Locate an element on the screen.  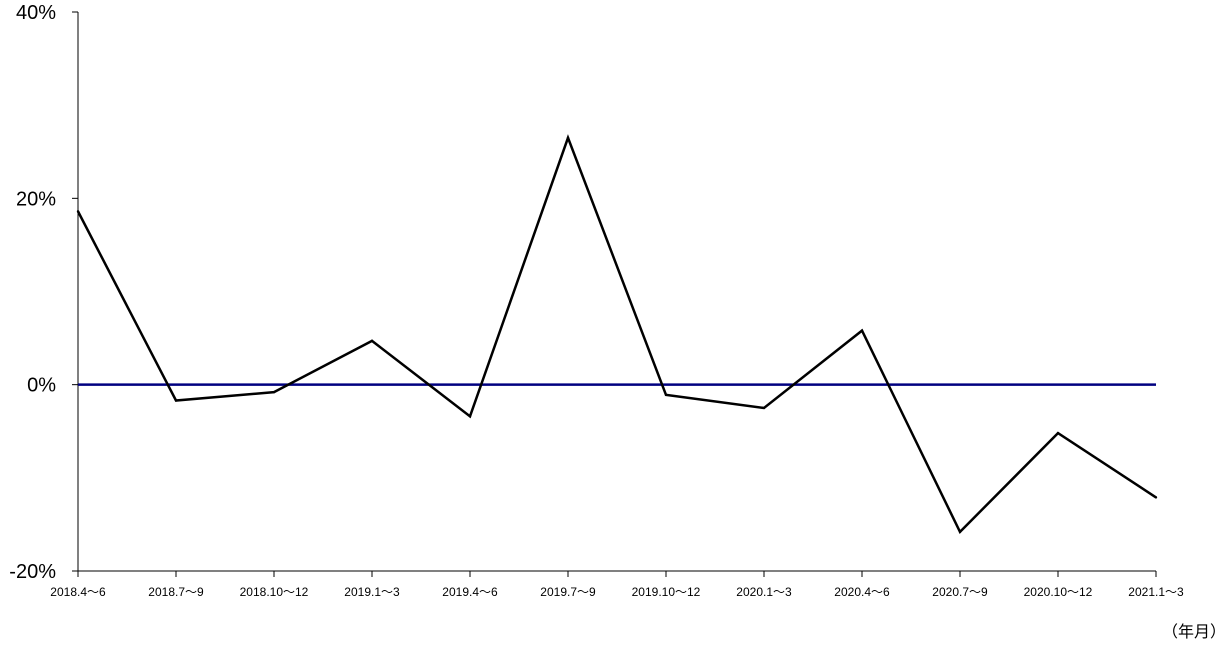
y-tick-label: 0% is located at coordinates (41, 386).